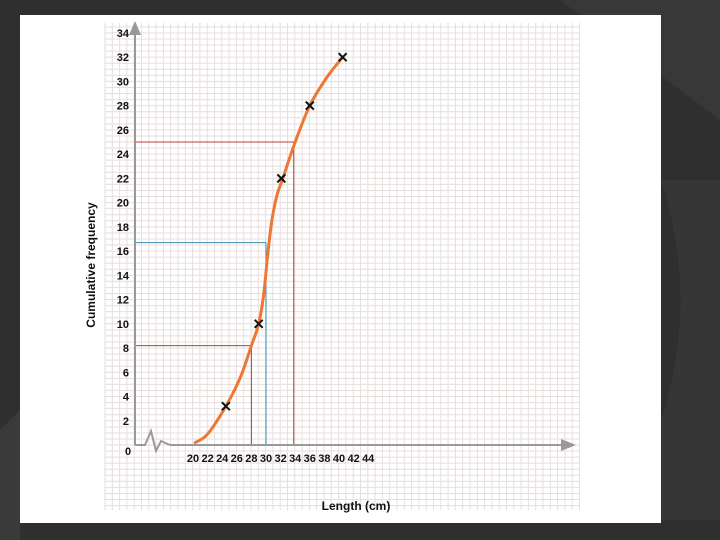 This screenshot has height=540, width=720. Describe the element at coordinates (356, 506) in the screenshot. I see `x-axis-title: Length (cm)` at that location.